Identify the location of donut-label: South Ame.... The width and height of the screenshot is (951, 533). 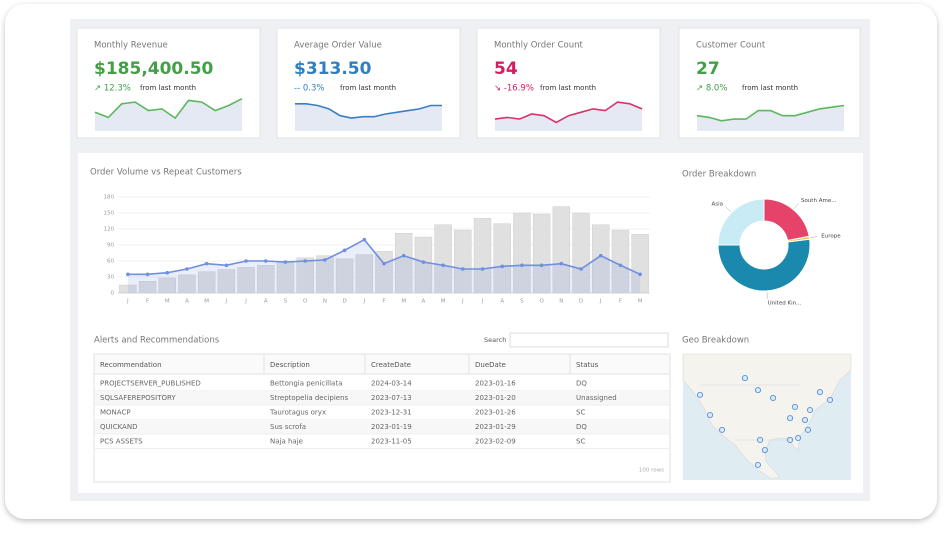
(819, 201).